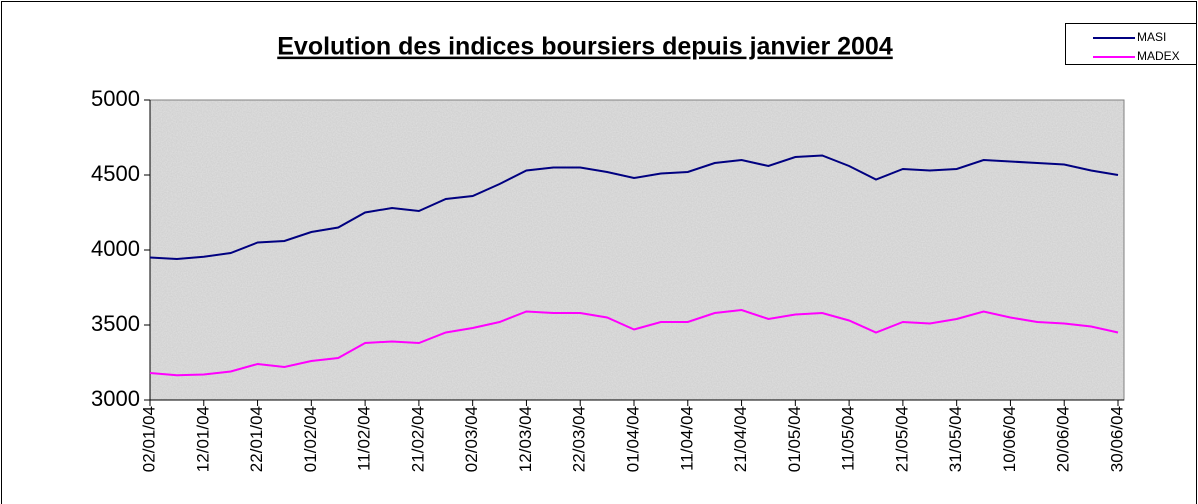 The width and height of the screenshot is (1198, 504). What do you see at coordinates (1063, 439) in the screenshot?
I see `x-tick-label: 20/06/04` at bounding box center [1063, 439].